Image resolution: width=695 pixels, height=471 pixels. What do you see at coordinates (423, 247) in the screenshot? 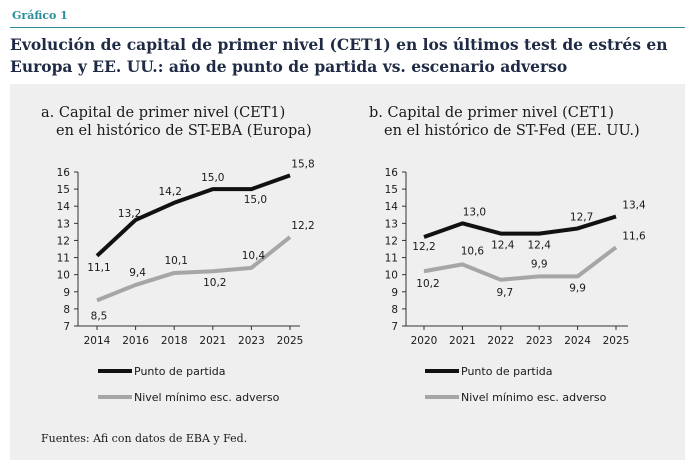
I see `data-label-start: 12,2` at bounding box center [423, 247].